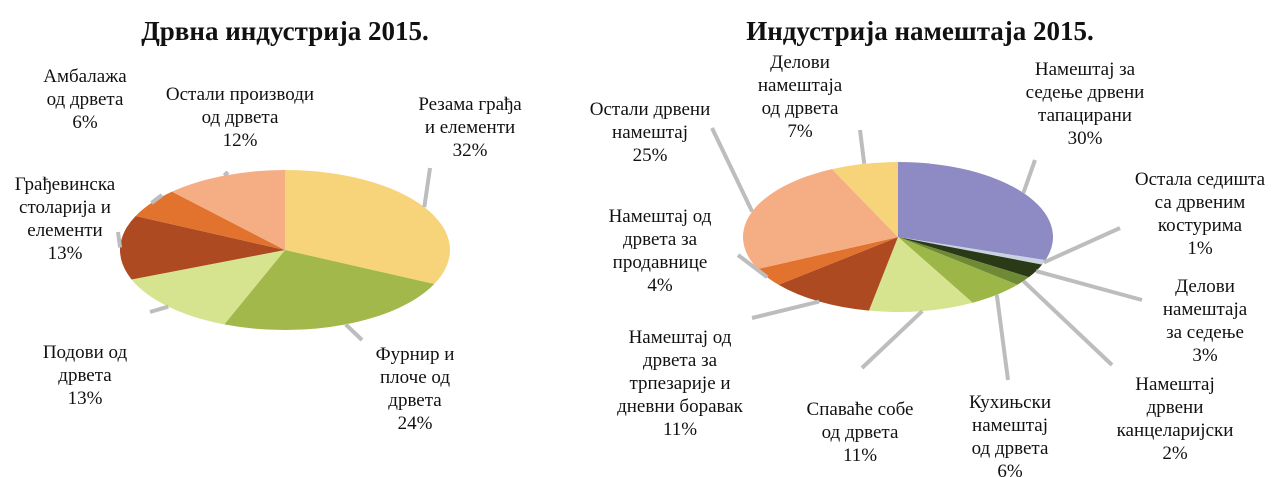 This screenshot has height=477, width=1279. I want to click on slice-value-label: 7%, so click(800, 131).